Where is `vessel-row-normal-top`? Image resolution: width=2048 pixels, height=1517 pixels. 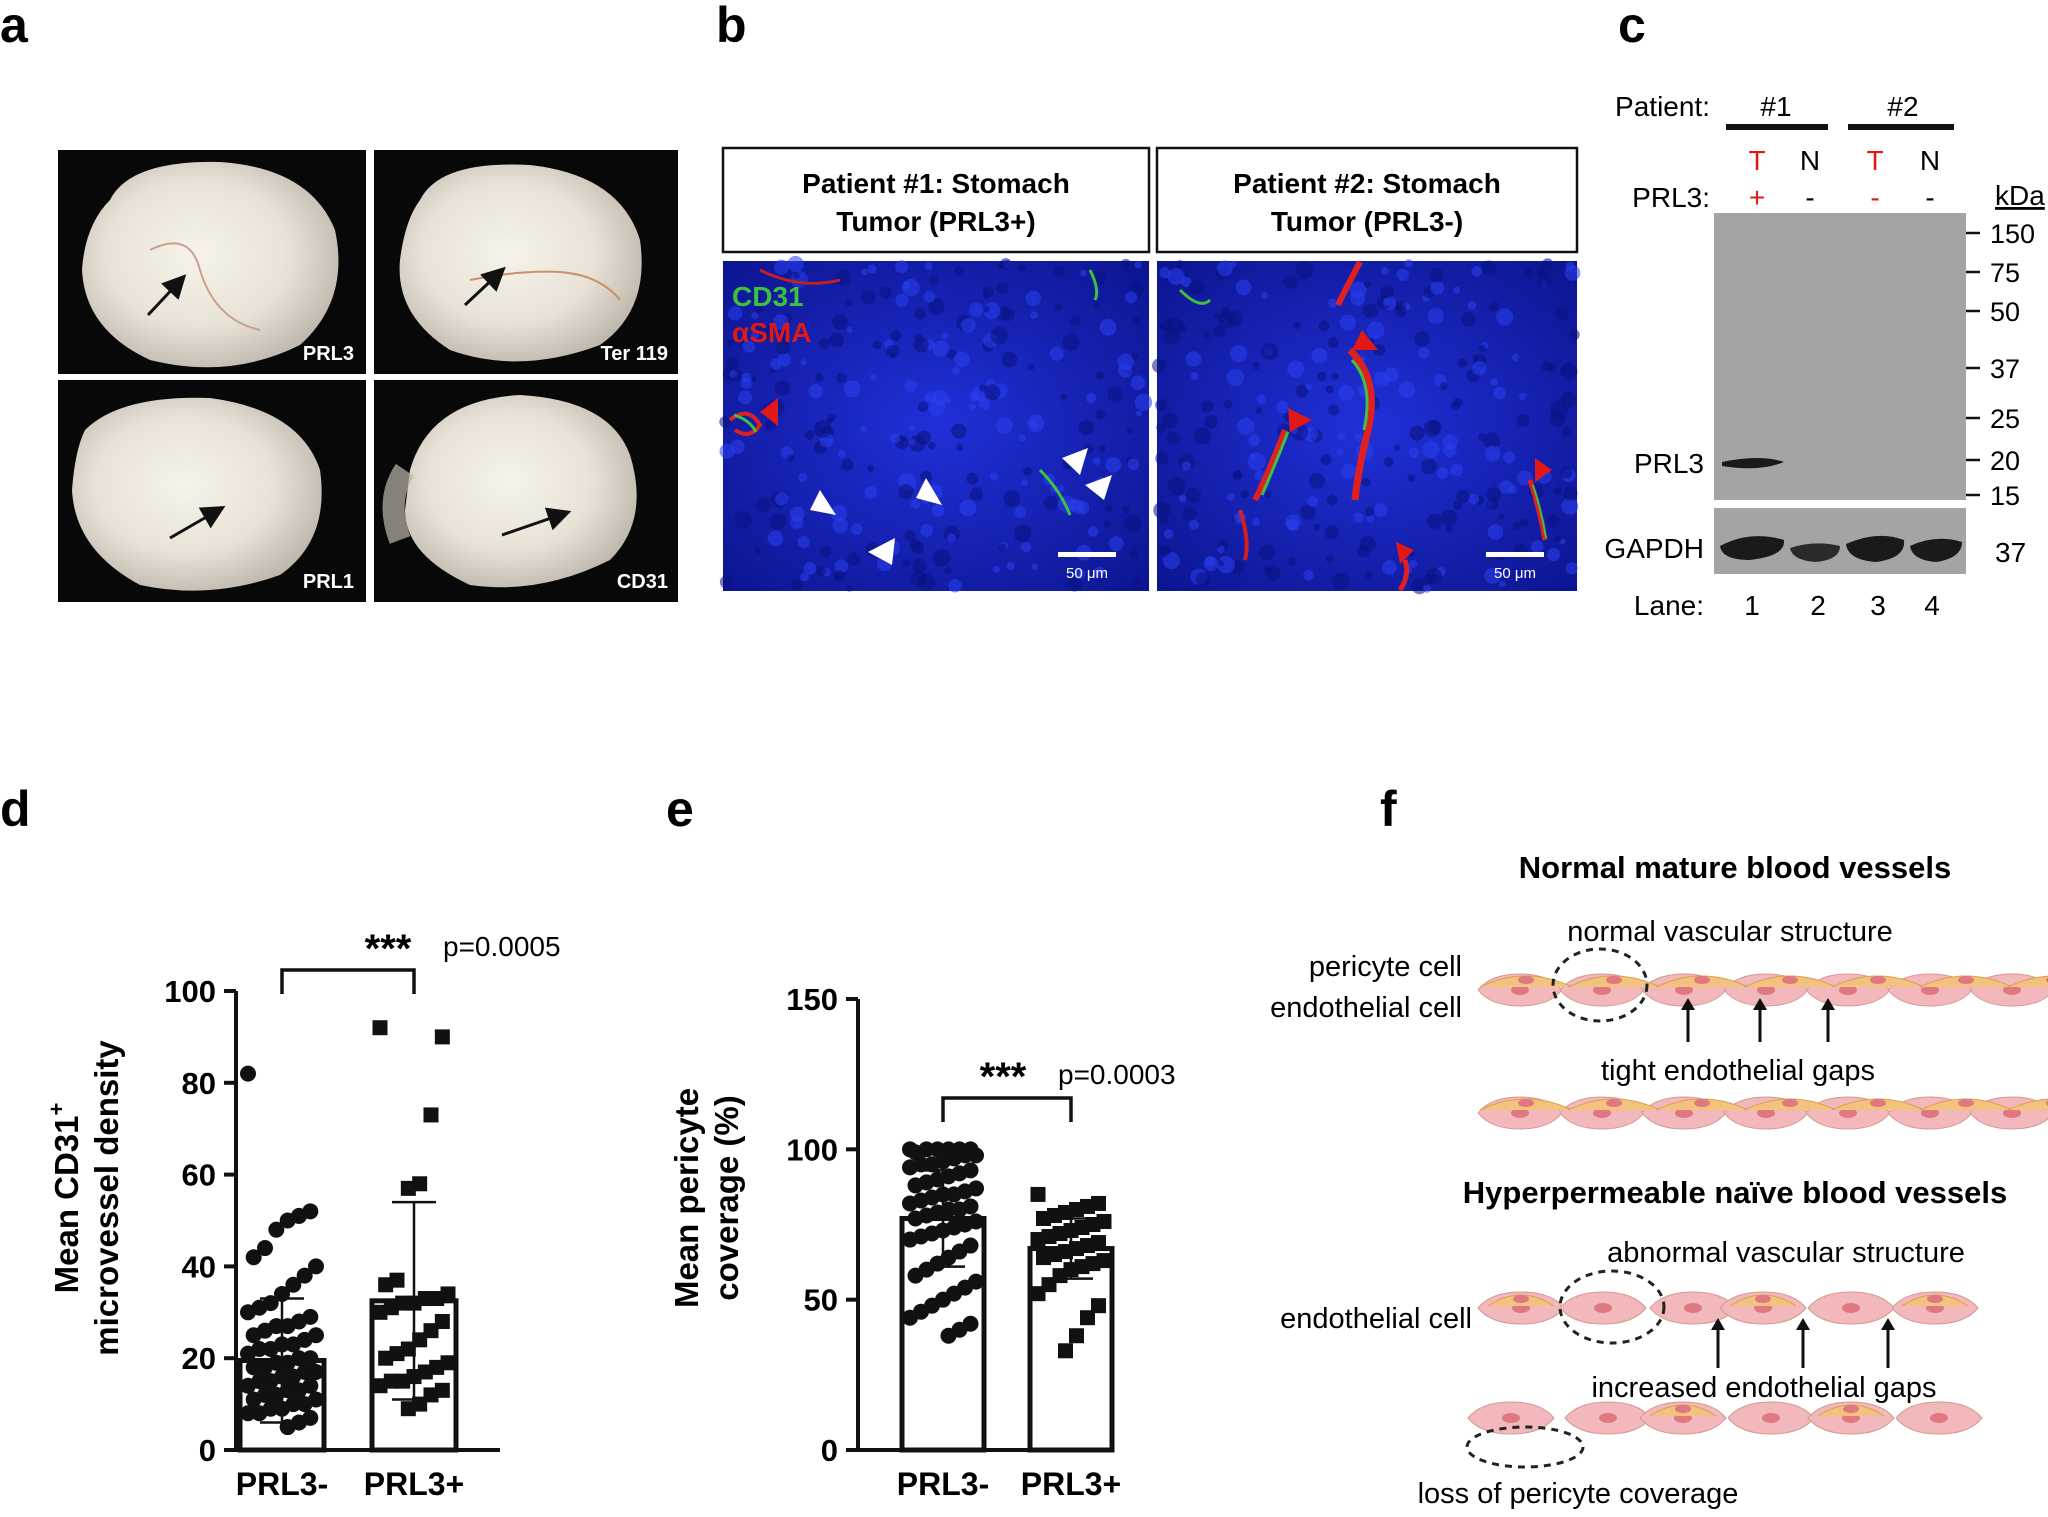
vessel-row-normal-top is located at coordinates (1762, 990).